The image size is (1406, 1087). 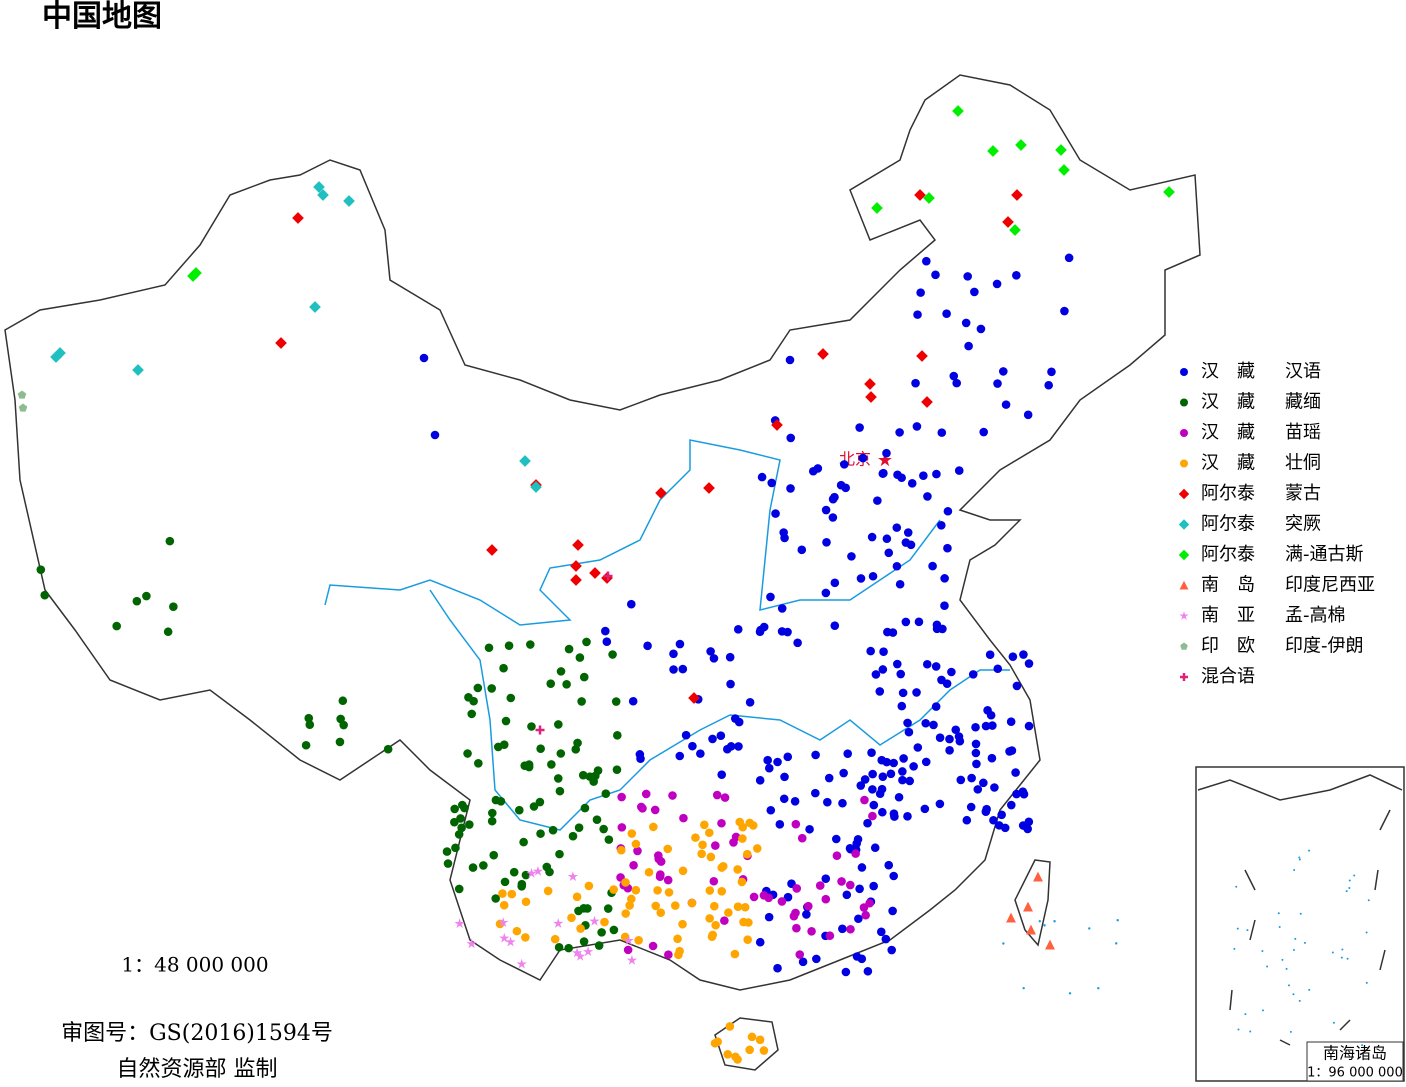 I want to click on yellow-river, so click(x=632, y=532).